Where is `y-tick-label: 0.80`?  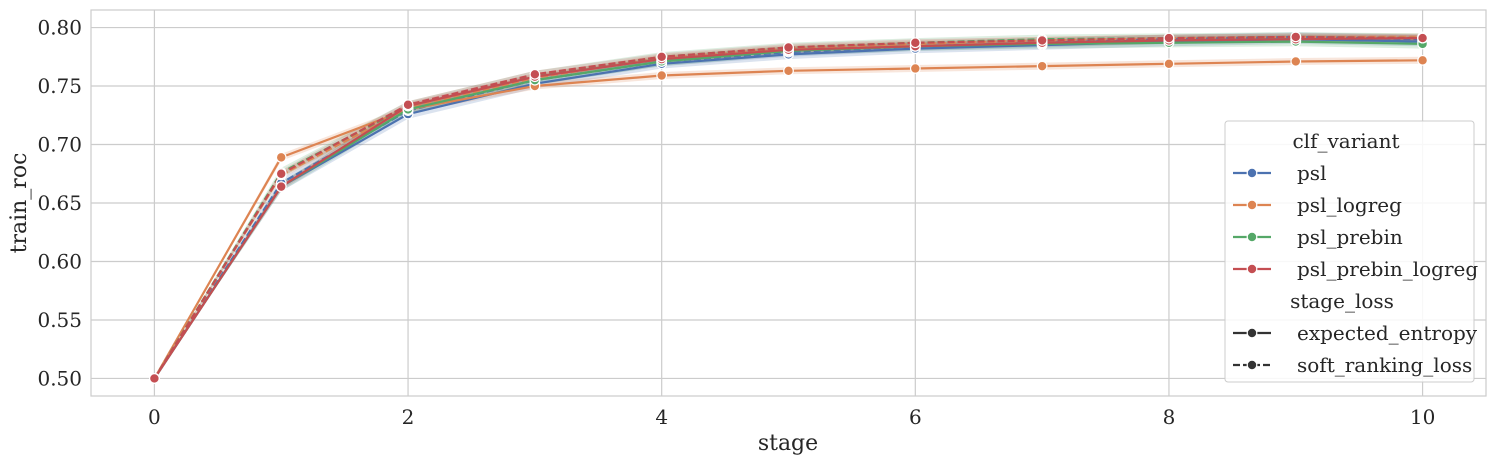 y-tick-label: 0.80 is located at coordinates (59, 28).